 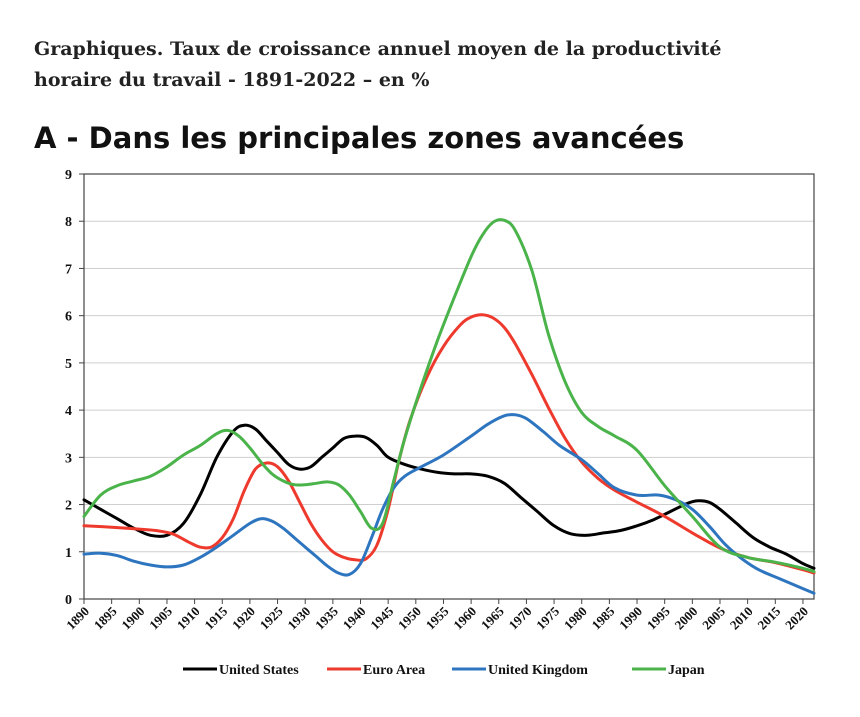 What do you see at coordinates (575, 618) in the screenshot?
I see `x-tick-label: 1980` at bounding box center [575, 618].